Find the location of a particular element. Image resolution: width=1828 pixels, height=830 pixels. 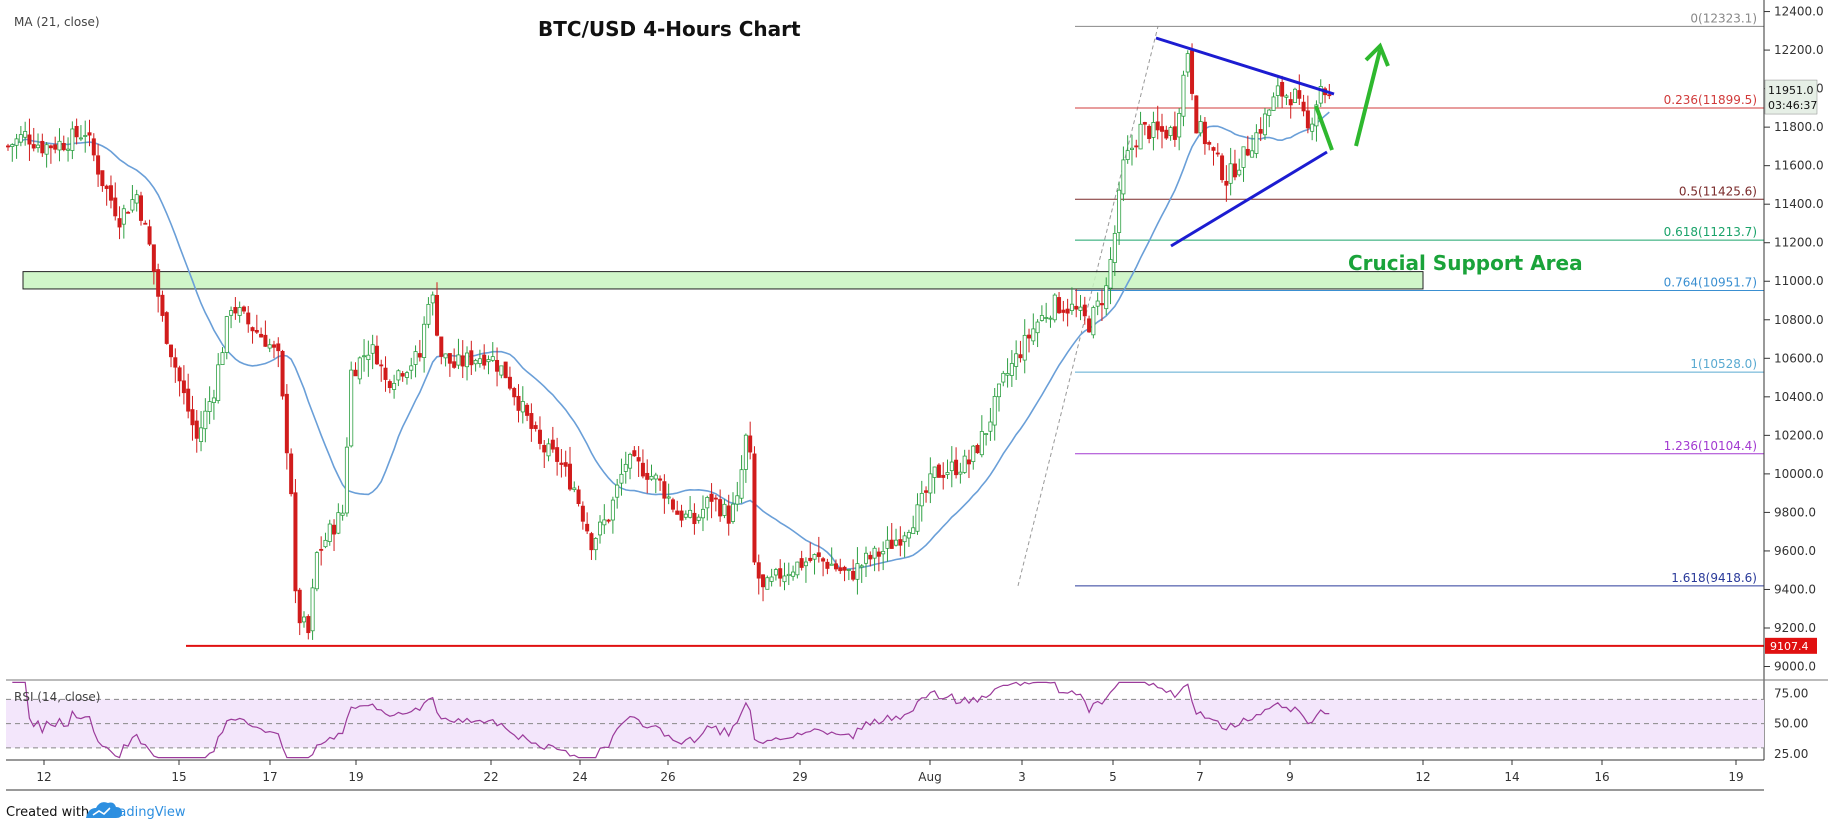

rsi-indicator-label: RSI (14, close) is located at coordinates (57, 697).